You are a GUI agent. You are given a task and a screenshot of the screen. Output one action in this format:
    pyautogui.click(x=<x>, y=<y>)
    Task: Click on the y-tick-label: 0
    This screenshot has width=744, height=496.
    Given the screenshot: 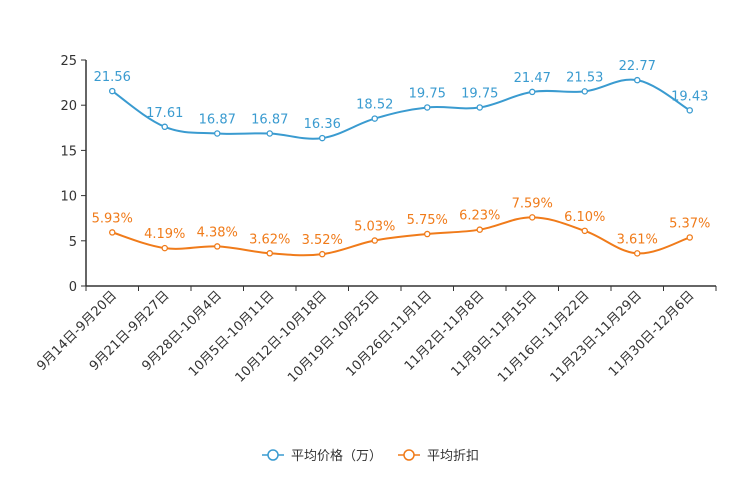 What is the action you would take?
    pyautogui.click(x=73, y=287)
    